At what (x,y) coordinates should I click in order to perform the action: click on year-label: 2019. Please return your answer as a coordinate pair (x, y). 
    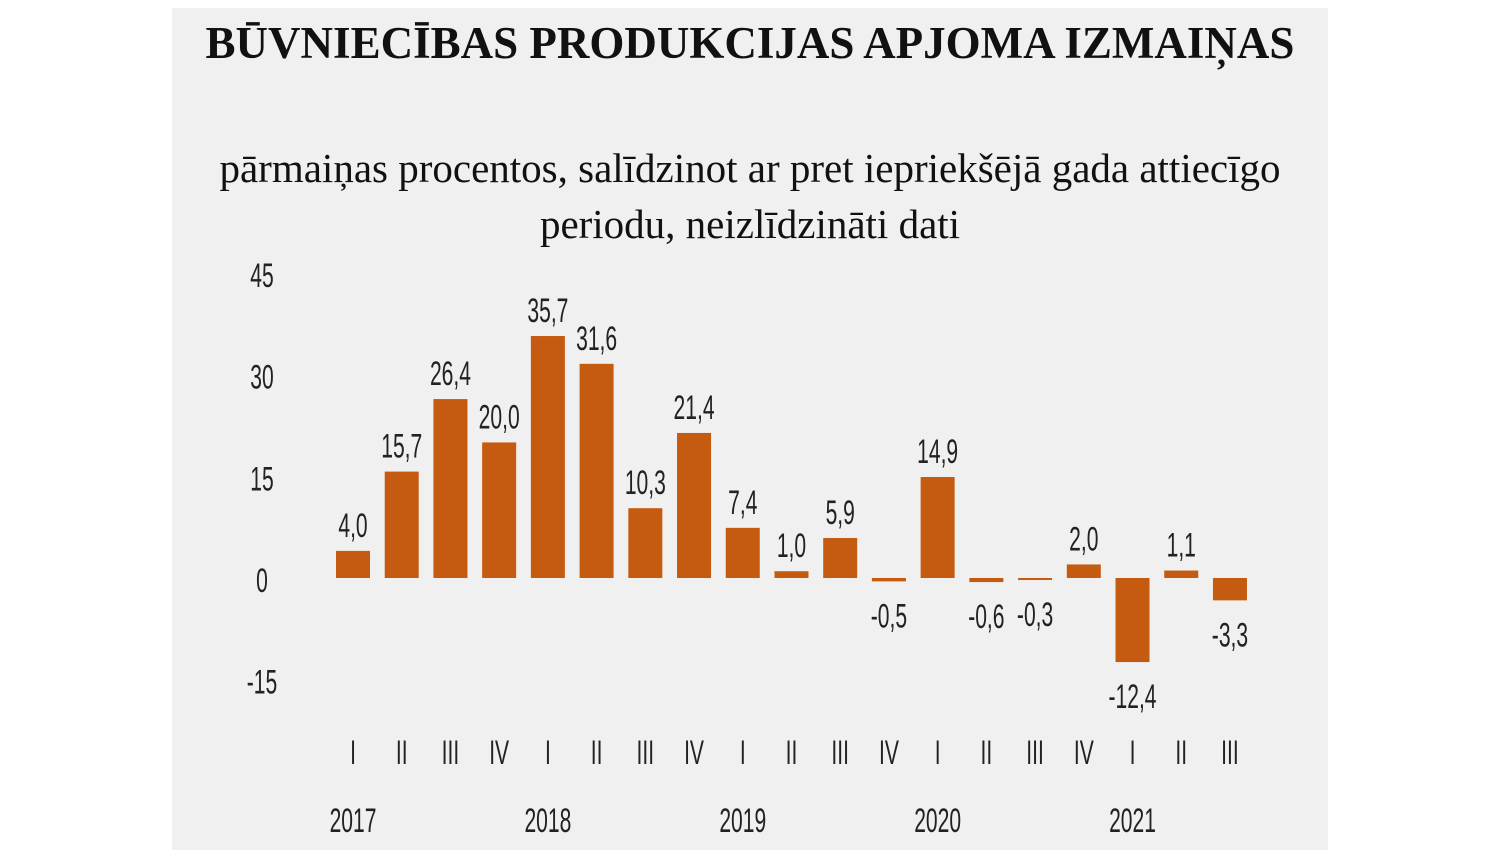
    Looking at the image, I should click on (742, 820).